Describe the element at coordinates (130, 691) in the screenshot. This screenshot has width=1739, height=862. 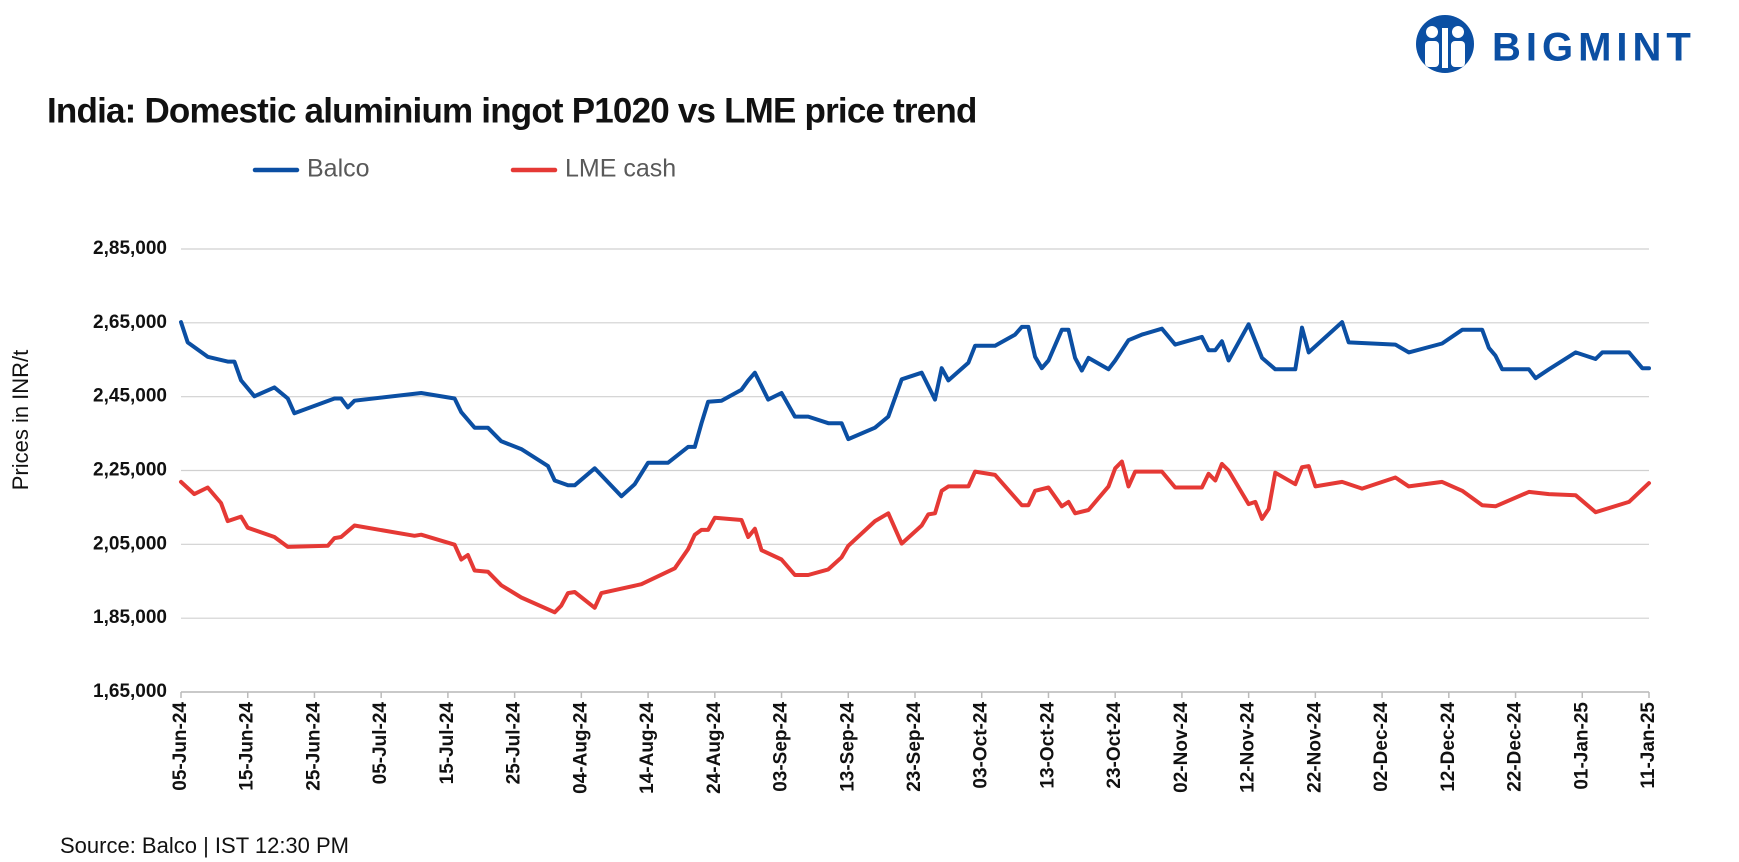
I see `y-tick-label: 1,65,000` at that location.